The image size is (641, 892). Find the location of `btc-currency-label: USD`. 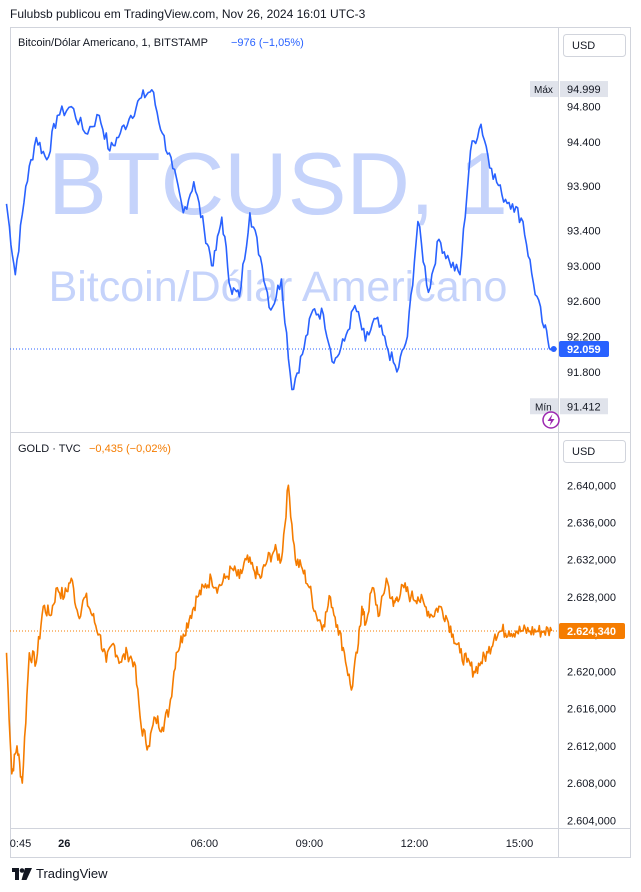

btc-currency-label: USD is located at coordinates (583, 46).